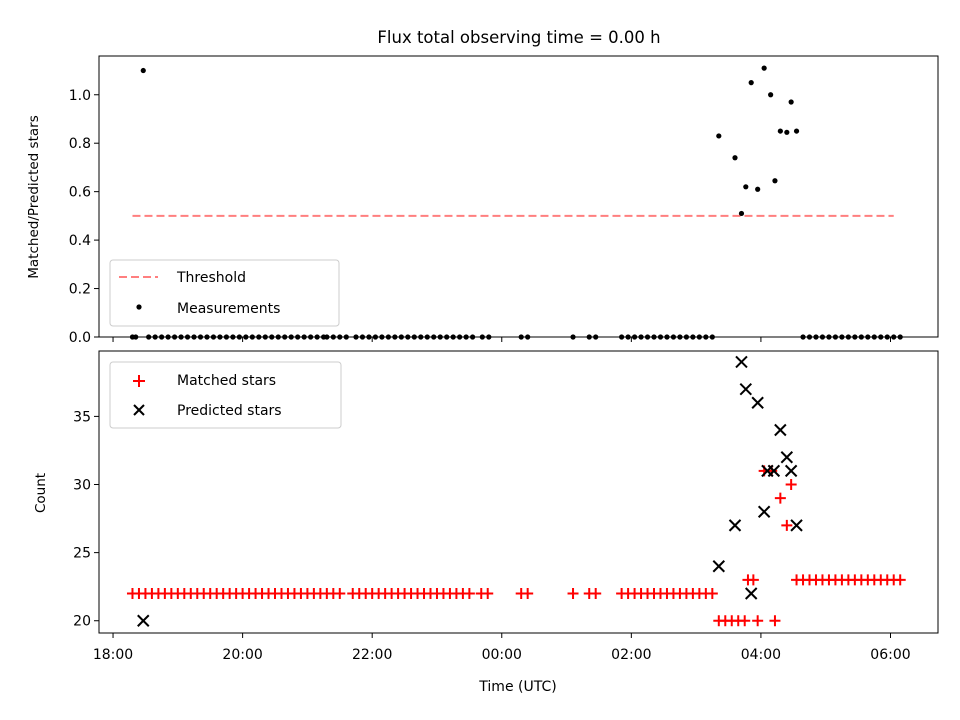 The height and width of the screenshot is (720, 960). Describe the element at coordinates (229, 411) in the screenshot. I see `predicted-legend-label: Predicted stars` at that location.